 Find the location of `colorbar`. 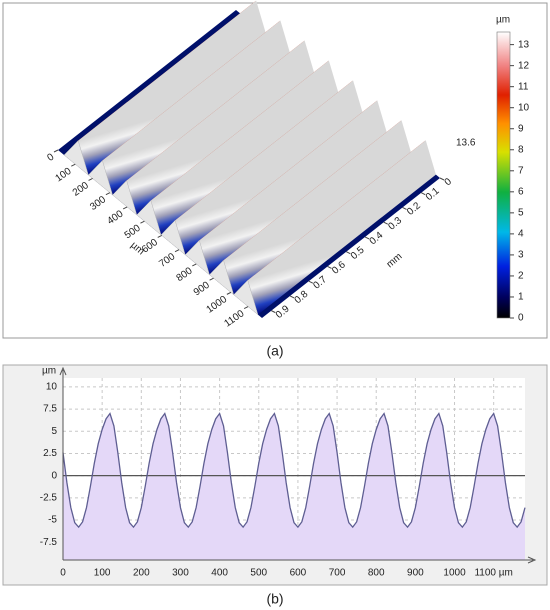

colorbar is located at coordinates (503, 175).